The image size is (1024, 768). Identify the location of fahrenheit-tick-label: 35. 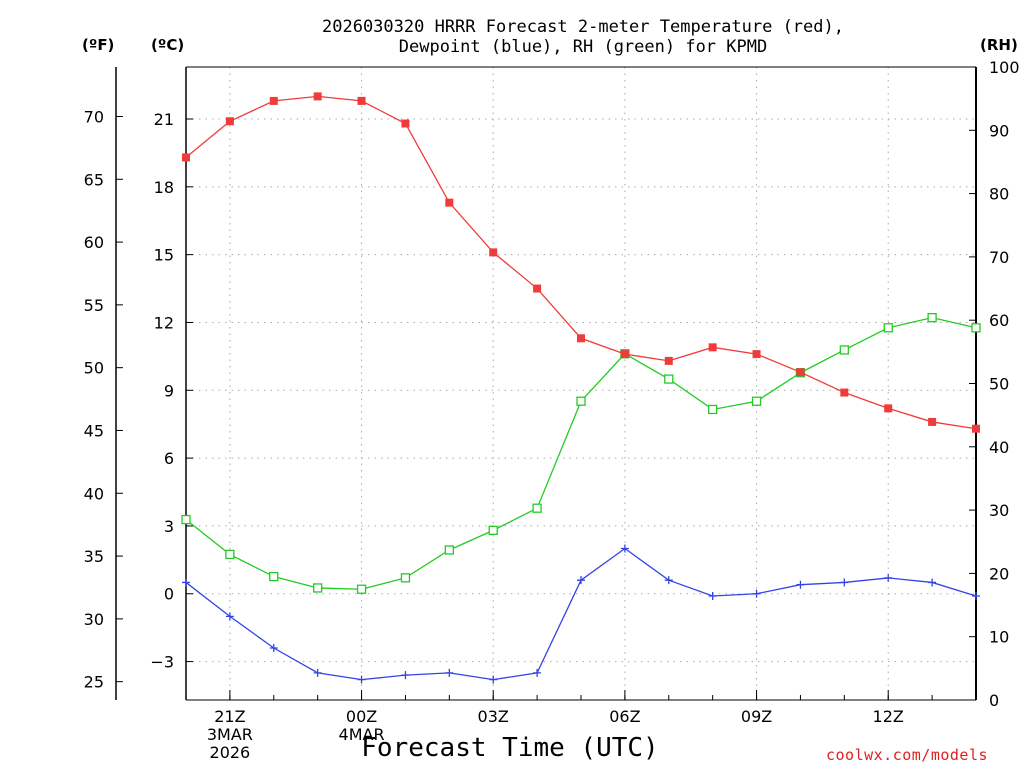
(94, 556).